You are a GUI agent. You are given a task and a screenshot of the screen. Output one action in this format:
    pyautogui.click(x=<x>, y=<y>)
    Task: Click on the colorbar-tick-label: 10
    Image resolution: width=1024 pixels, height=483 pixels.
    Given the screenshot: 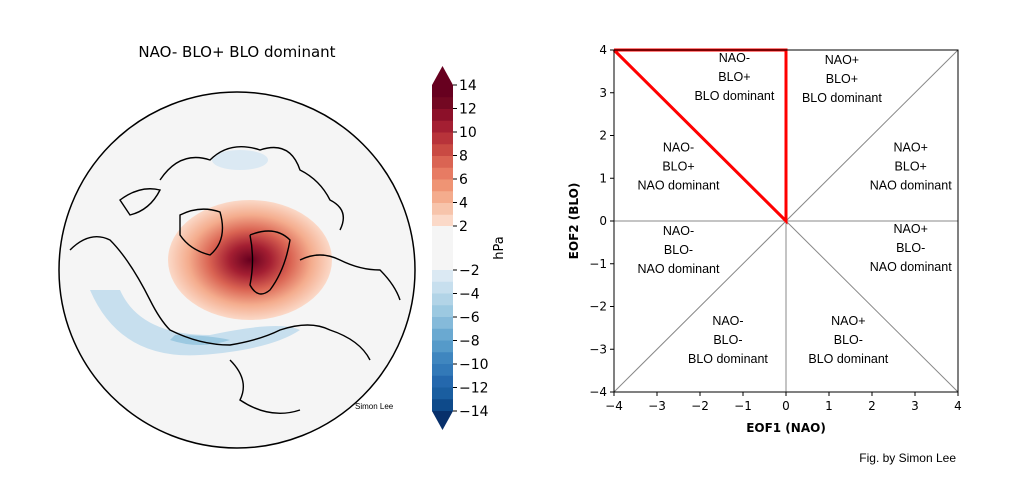 What is the action you would take?
    pyautogui.click(x=468, y=133)
    